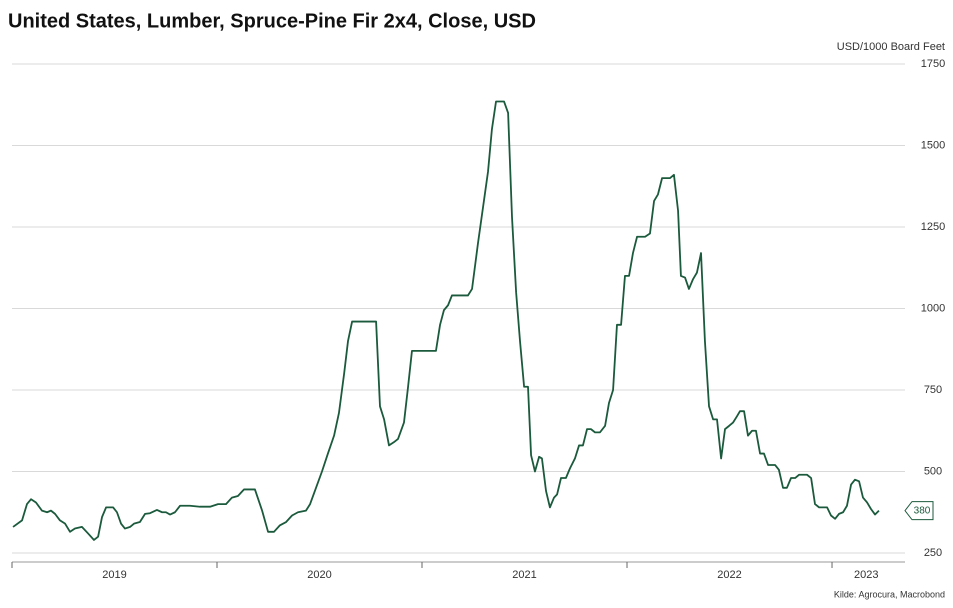 The image size is (953, 608). What do you see at coordinates (319, 575) in the screenshot?
I see `x-tick-label: 2020` at bounding box center [319, 575].